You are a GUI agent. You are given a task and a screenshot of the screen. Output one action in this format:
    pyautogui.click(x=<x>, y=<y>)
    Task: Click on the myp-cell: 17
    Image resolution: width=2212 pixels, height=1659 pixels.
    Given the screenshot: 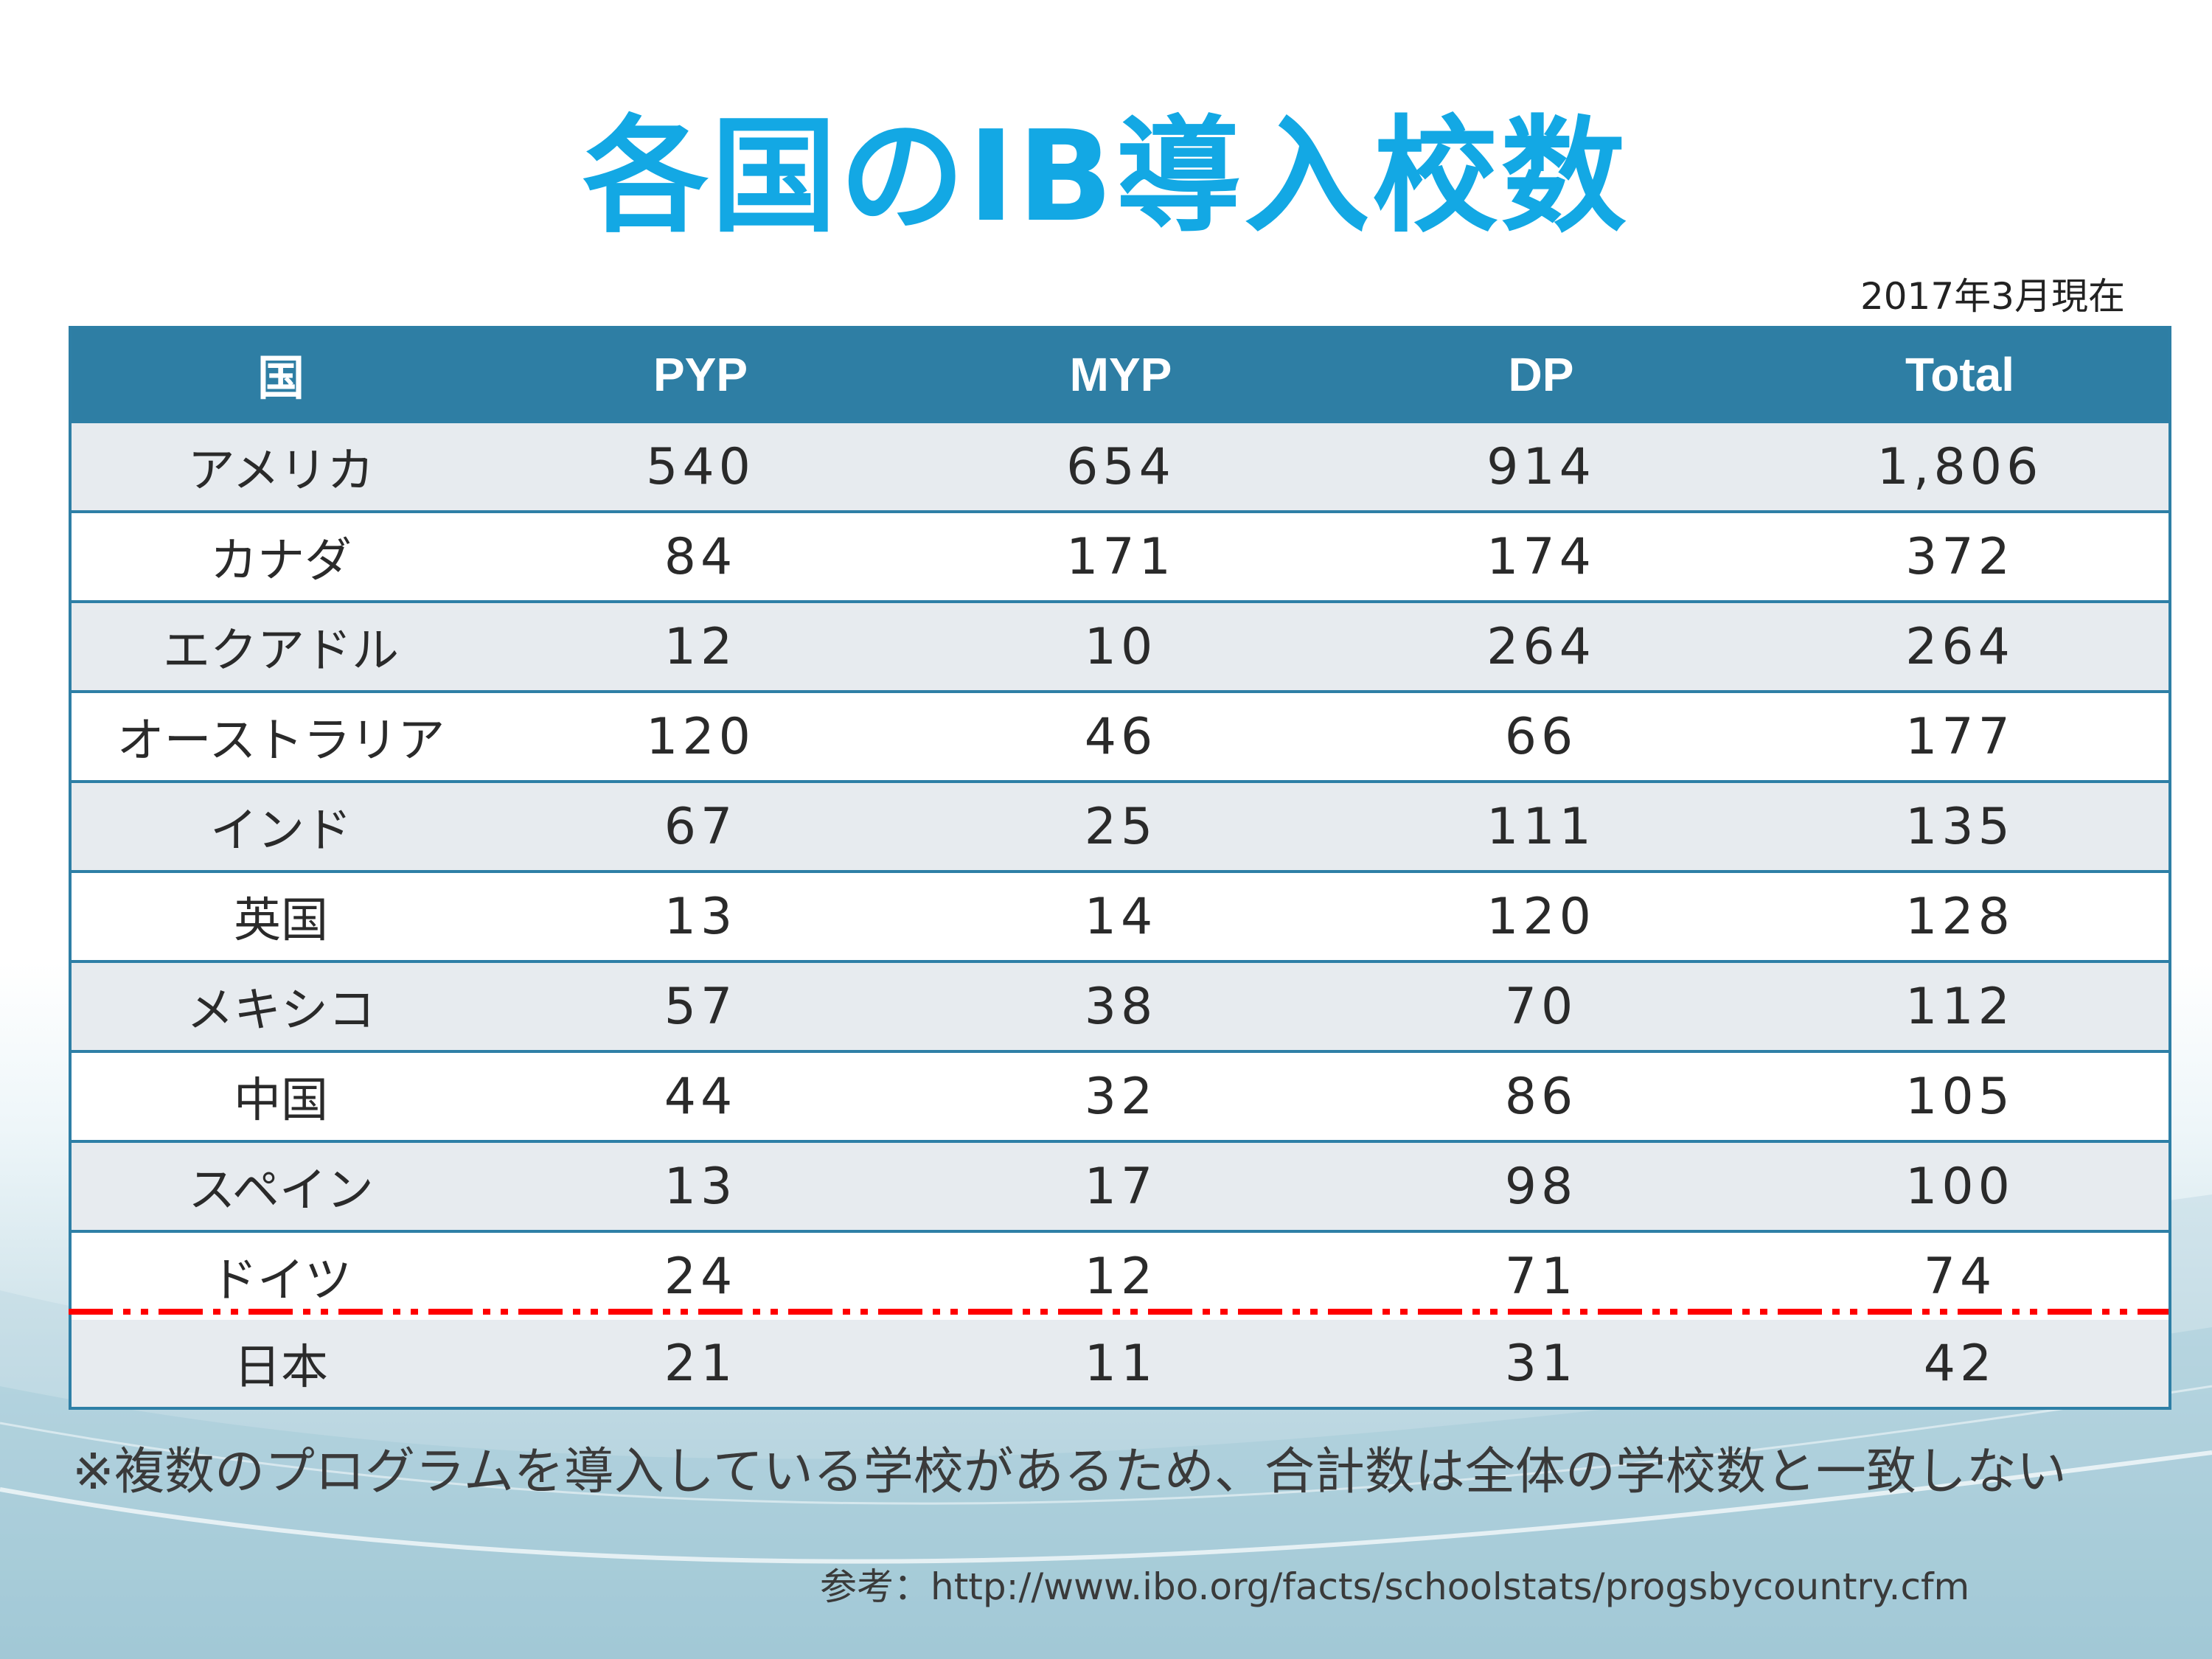 What is the action you would take?
    pyautogui.click(x=1121, y=1185)
    